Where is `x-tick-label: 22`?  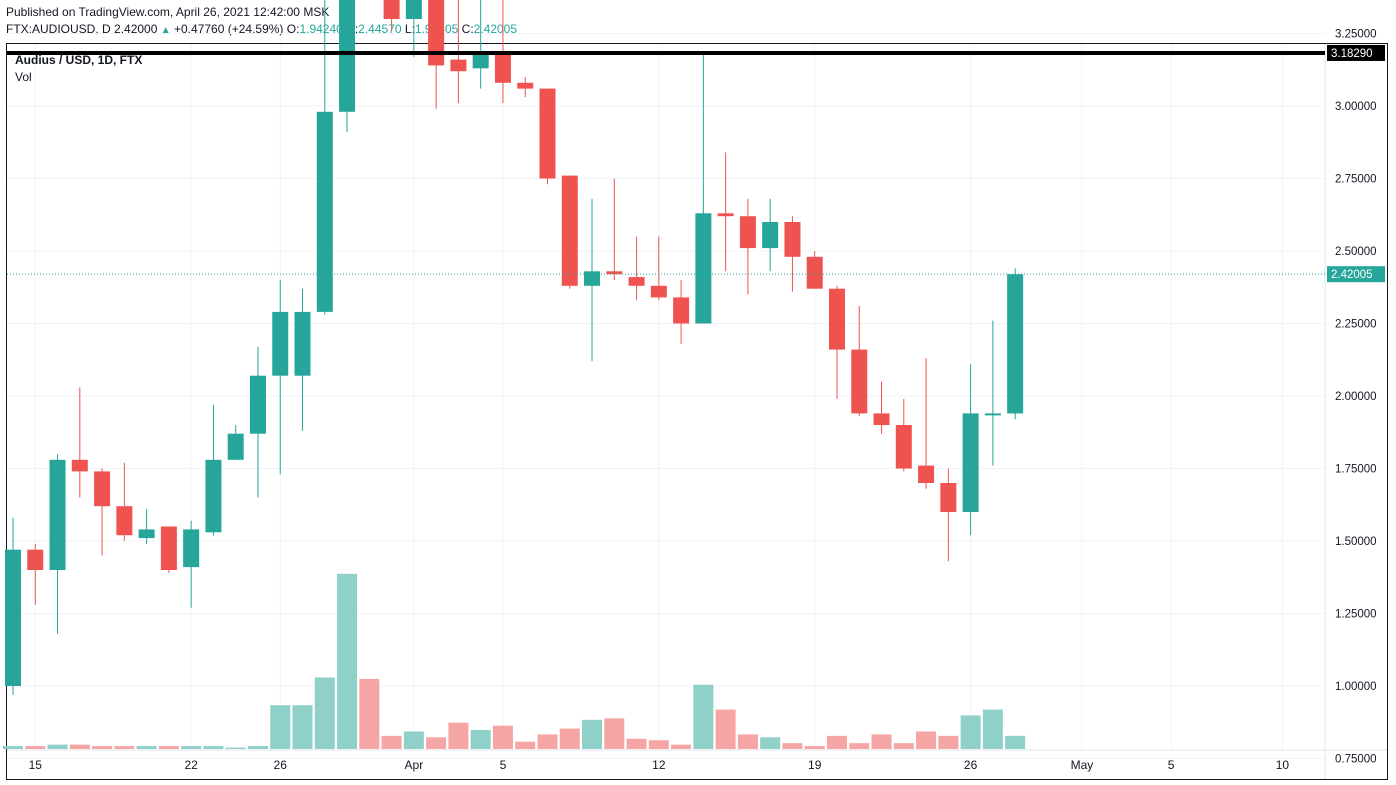 x-tick-label: 22 is located at coordinates (191, 765).